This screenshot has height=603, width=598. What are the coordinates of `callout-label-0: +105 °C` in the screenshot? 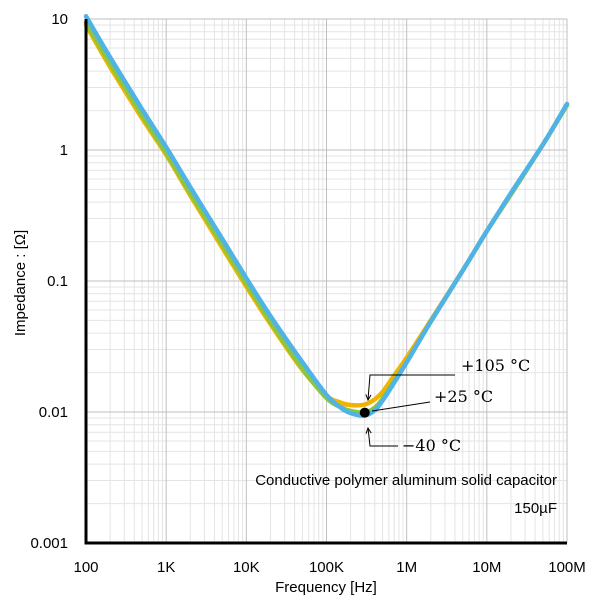 It's located at (495, 365).